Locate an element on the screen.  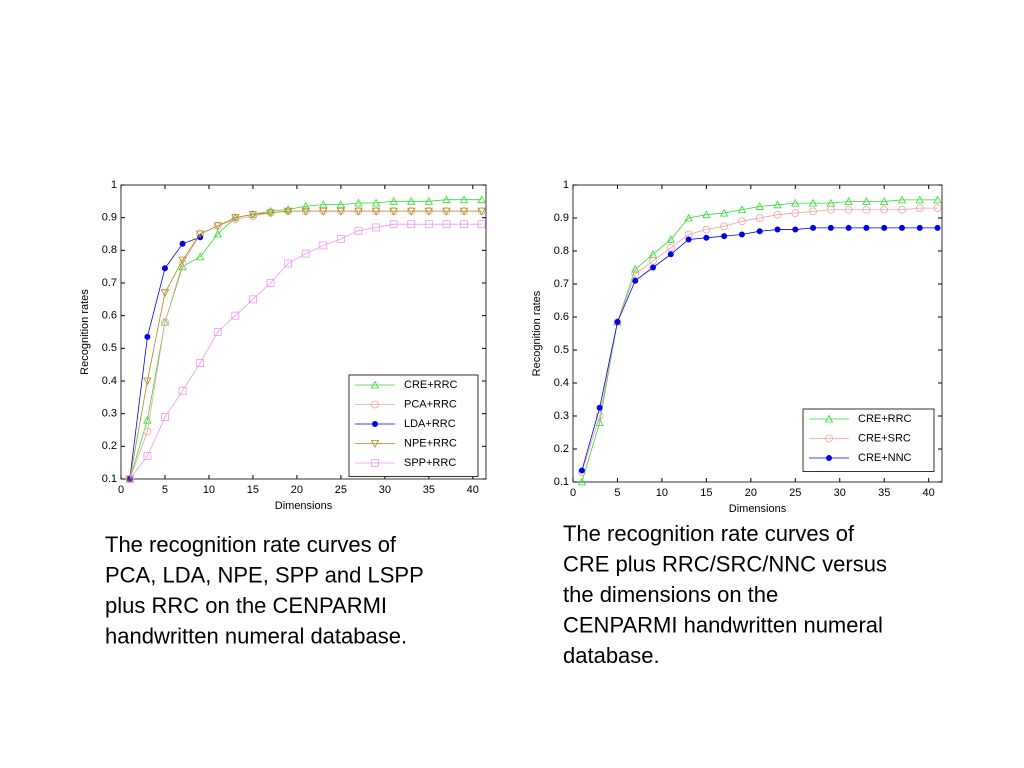
caption-line: PCA, LDA, NPE, SPP and LSPP is located at coordinates (264, 575).